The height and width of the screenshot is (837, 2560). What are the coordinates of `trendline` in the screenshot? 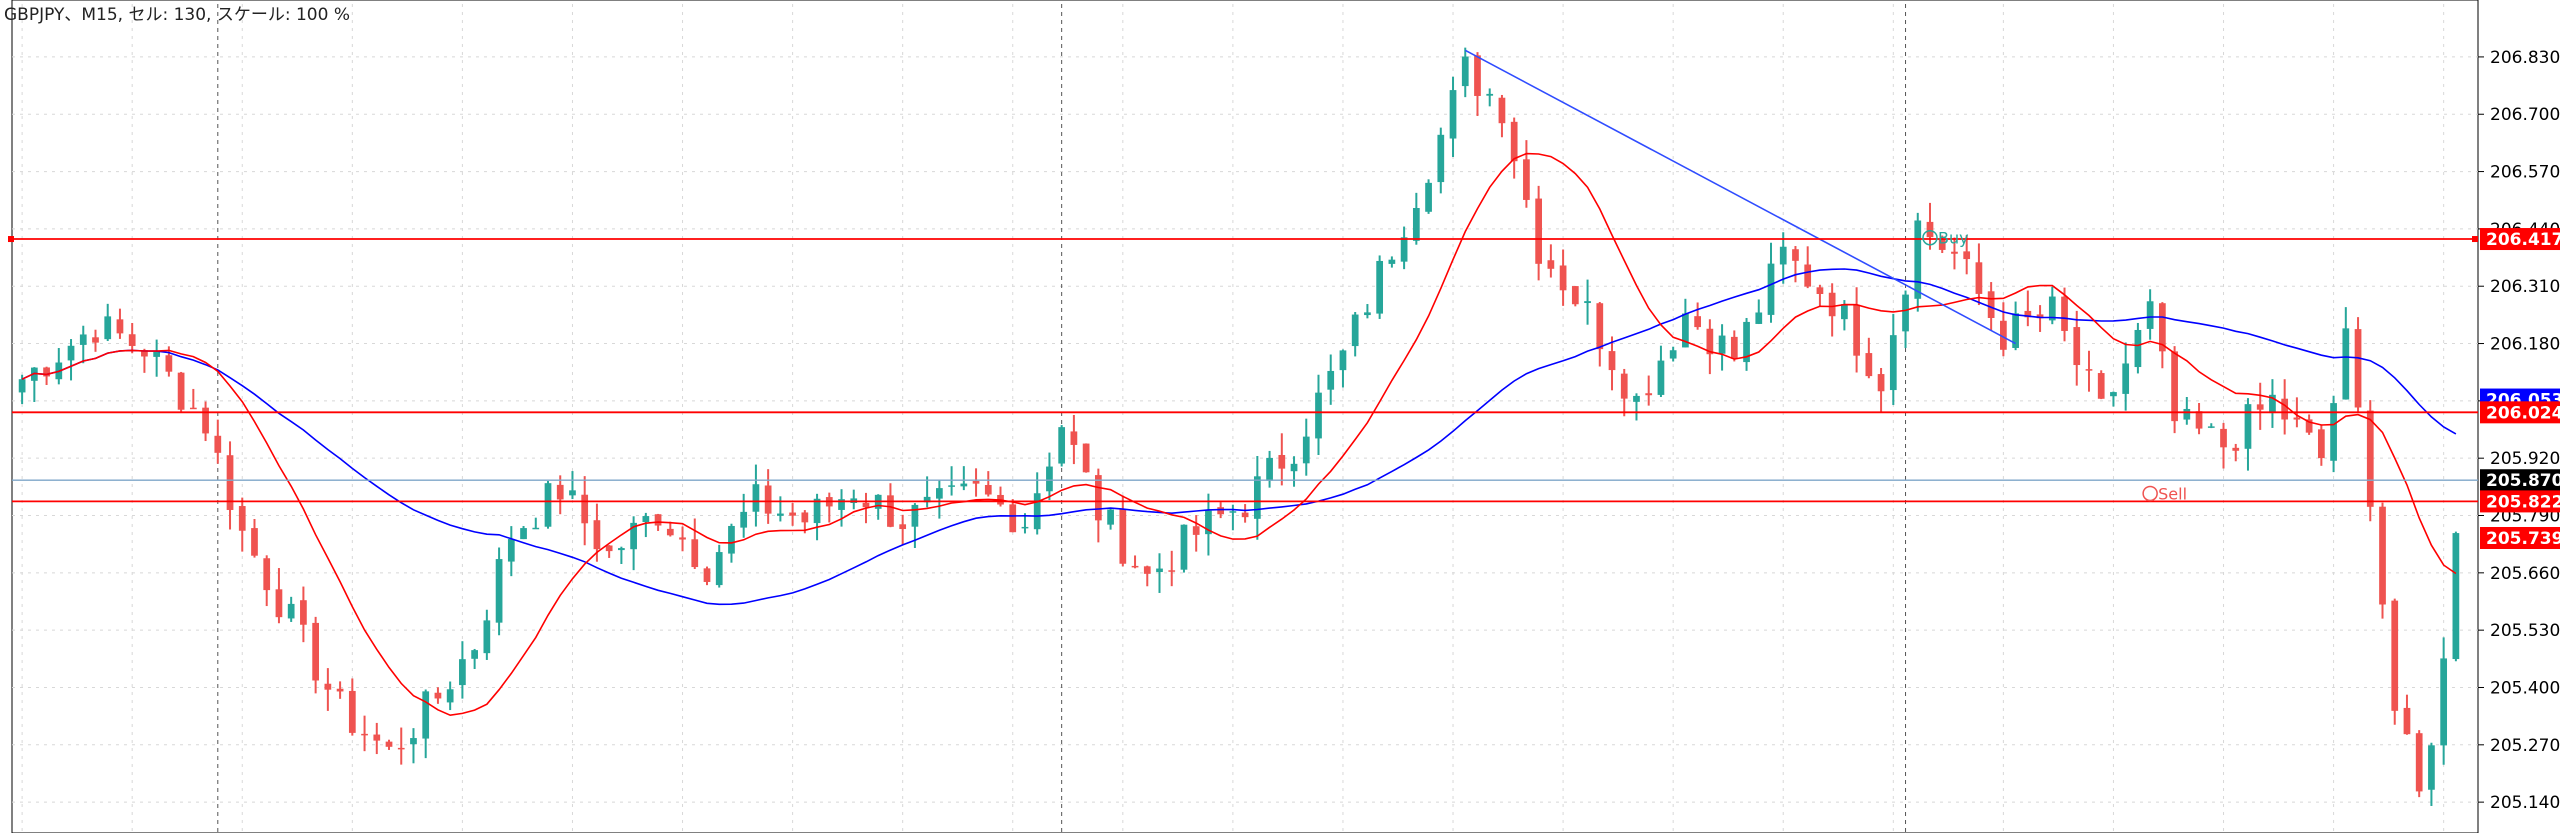 It's located at (1740, 197).